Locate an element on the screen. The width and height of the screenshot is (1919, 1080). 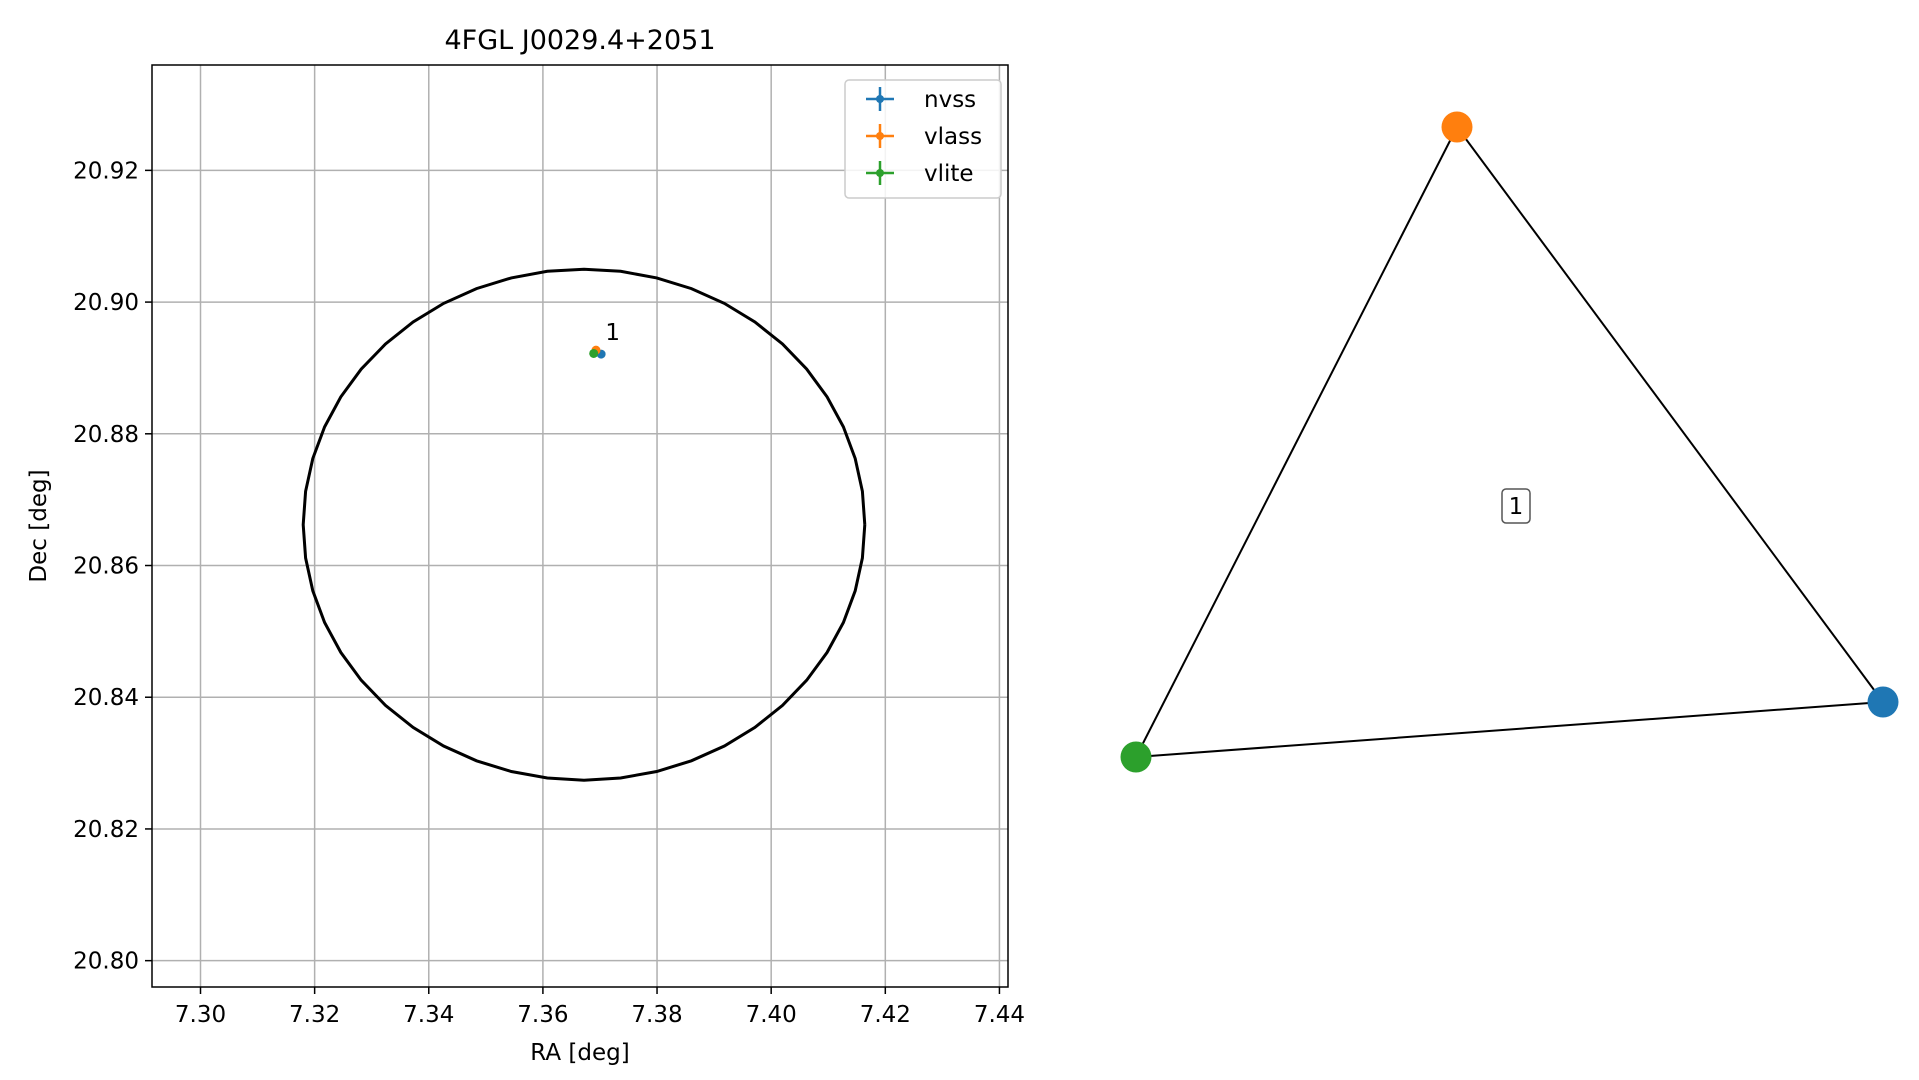
legend: nvss vlass vlite is located at coordinates (923, 139).